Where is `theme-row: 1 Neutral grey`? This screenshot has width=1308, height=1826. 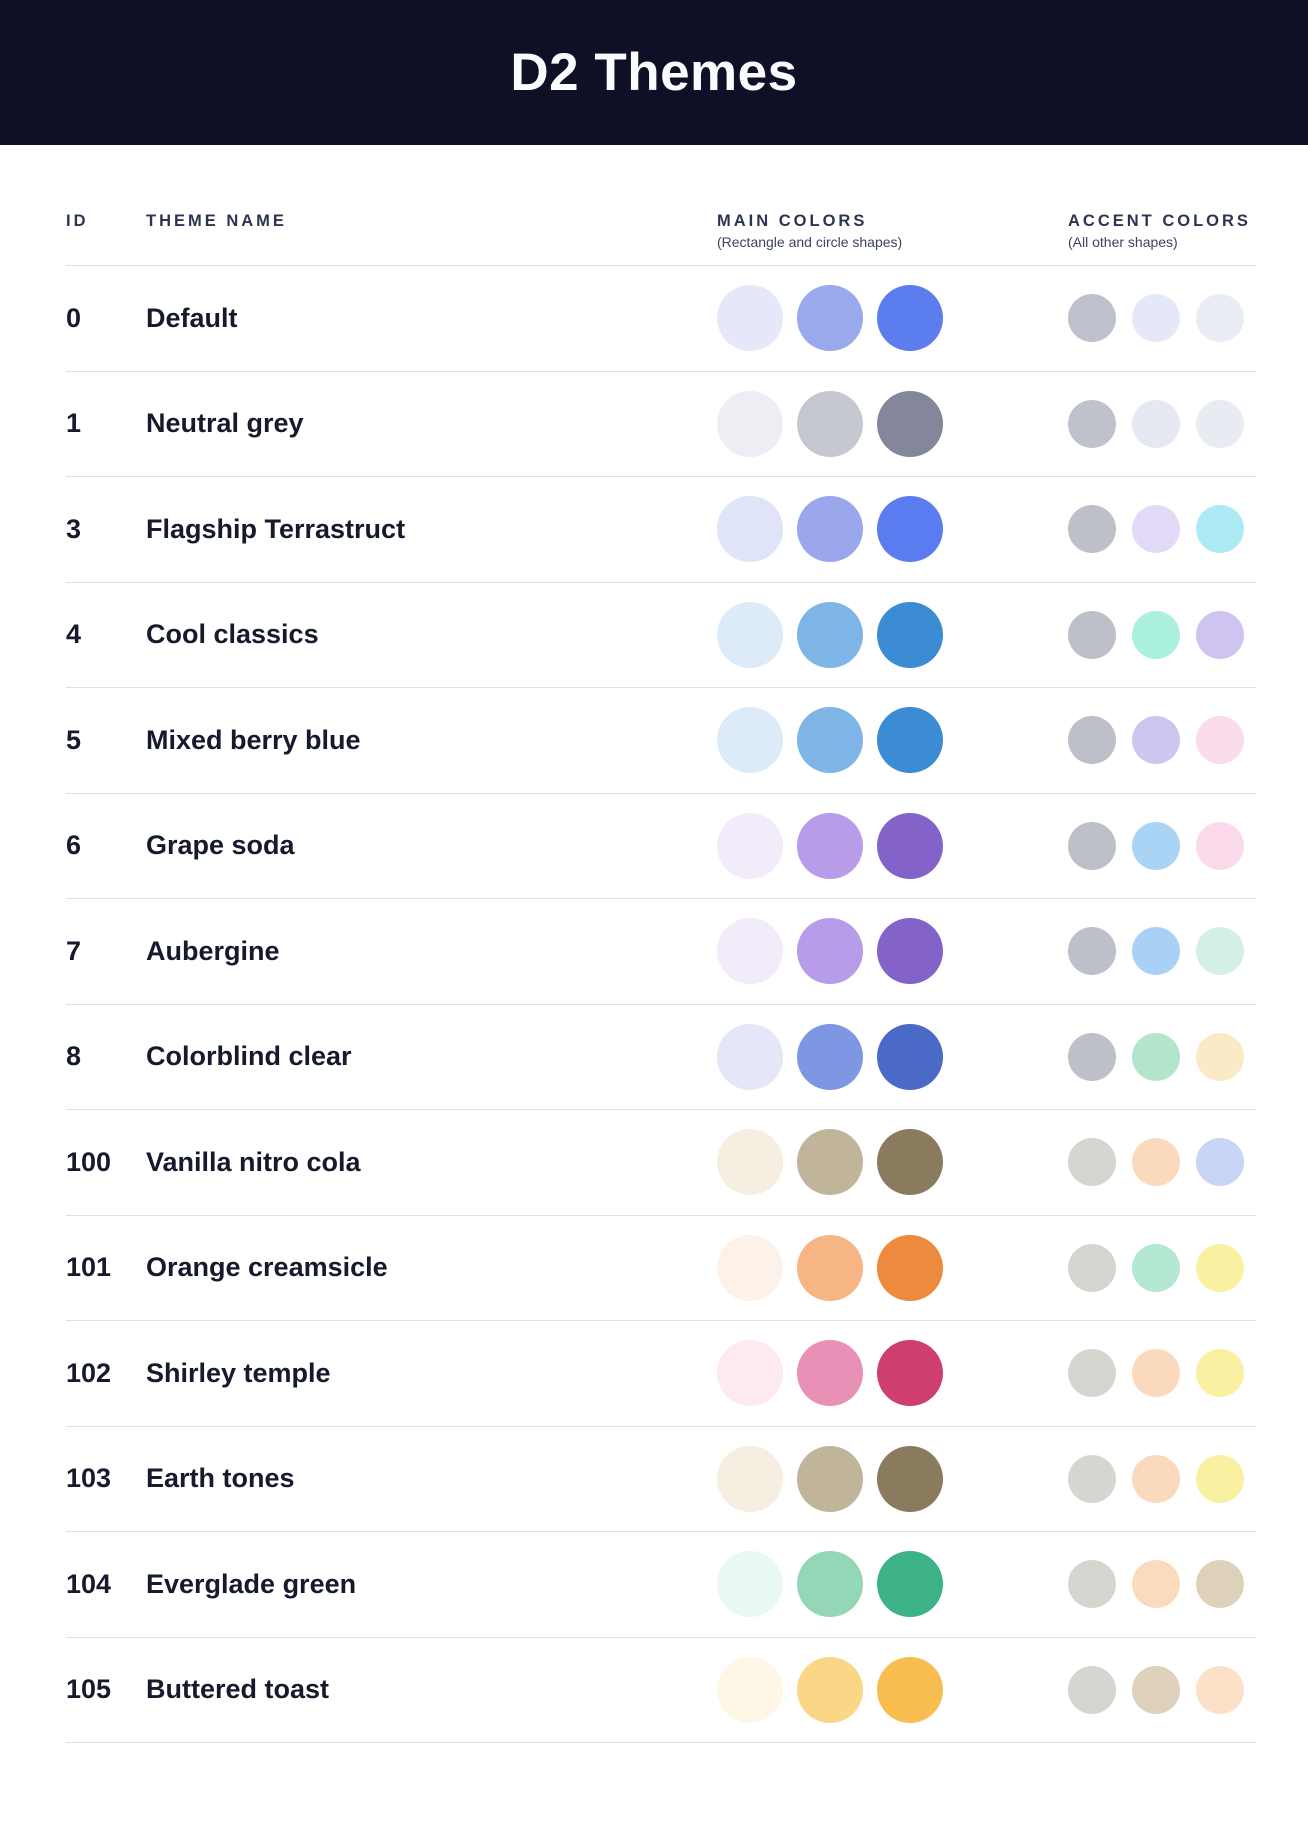
theme-row: 1 Neutral grey is located at coordinates (661, 424).